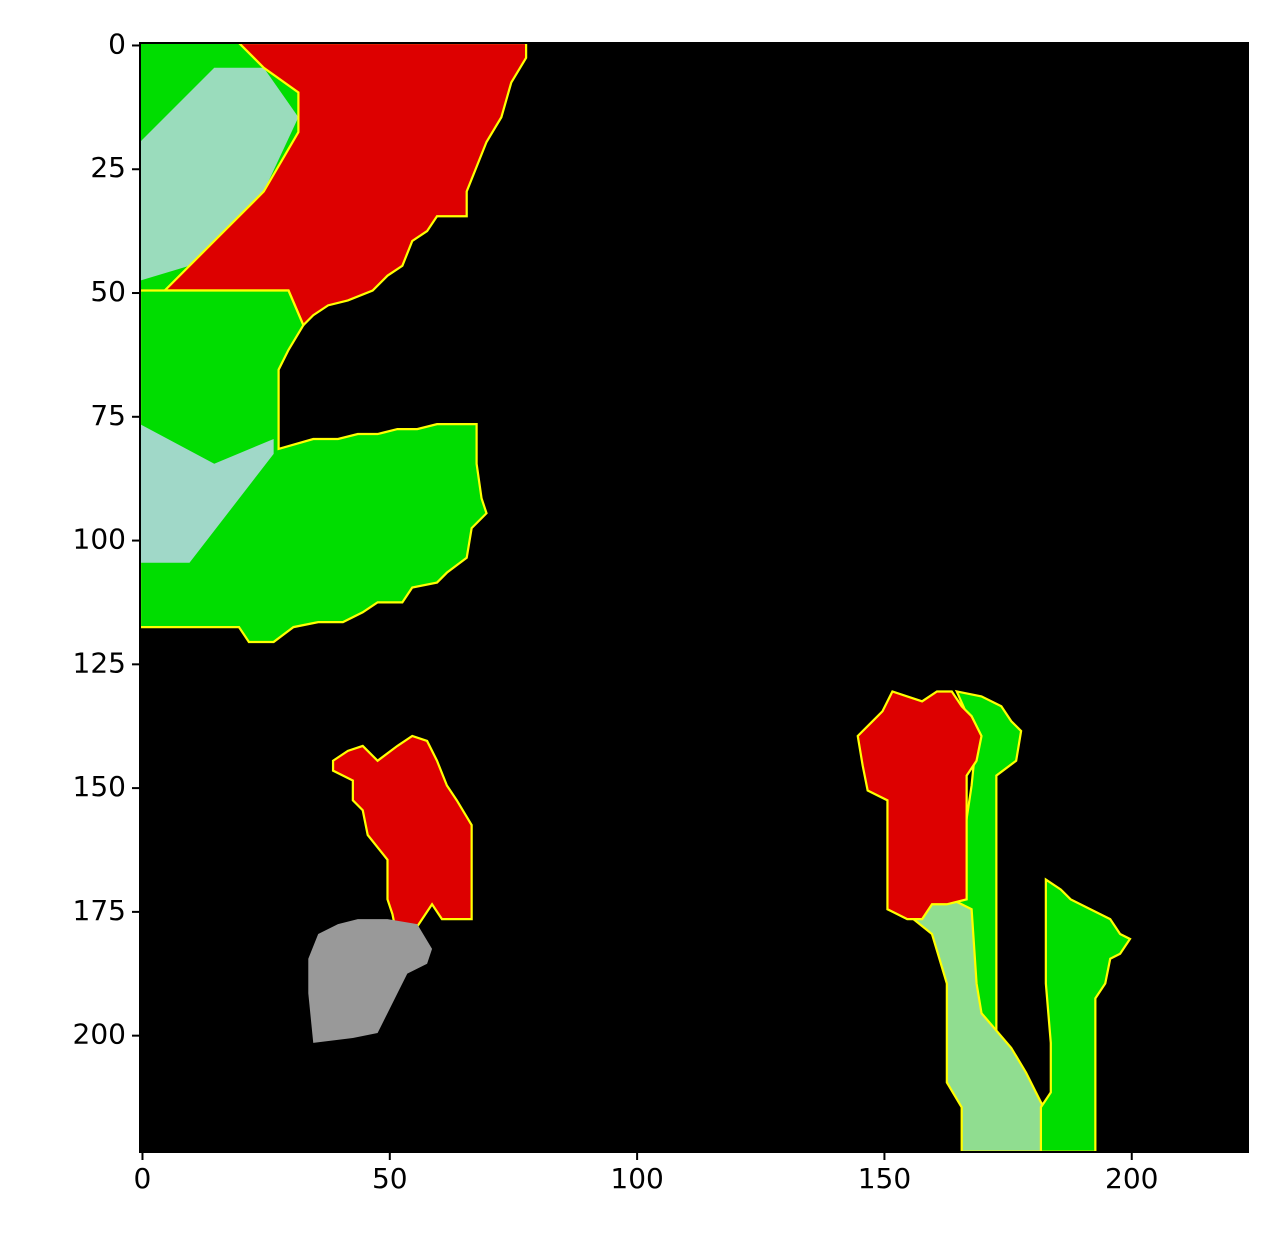 The width and height of the screenshot is (1277, 1253). Describe the element at coordinates (99, 539) in the screenshot. I see `y-tick-label: 100` at that location.